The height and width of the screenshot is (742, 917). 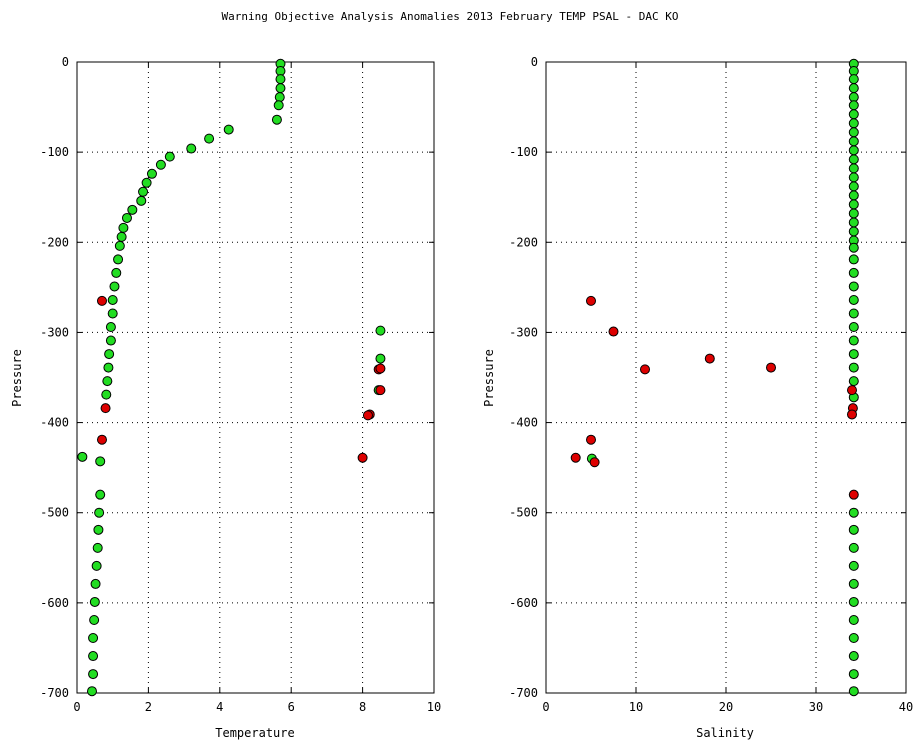 I want to click on temperature-y-tick-label: -400, so click(x=54, y=423).